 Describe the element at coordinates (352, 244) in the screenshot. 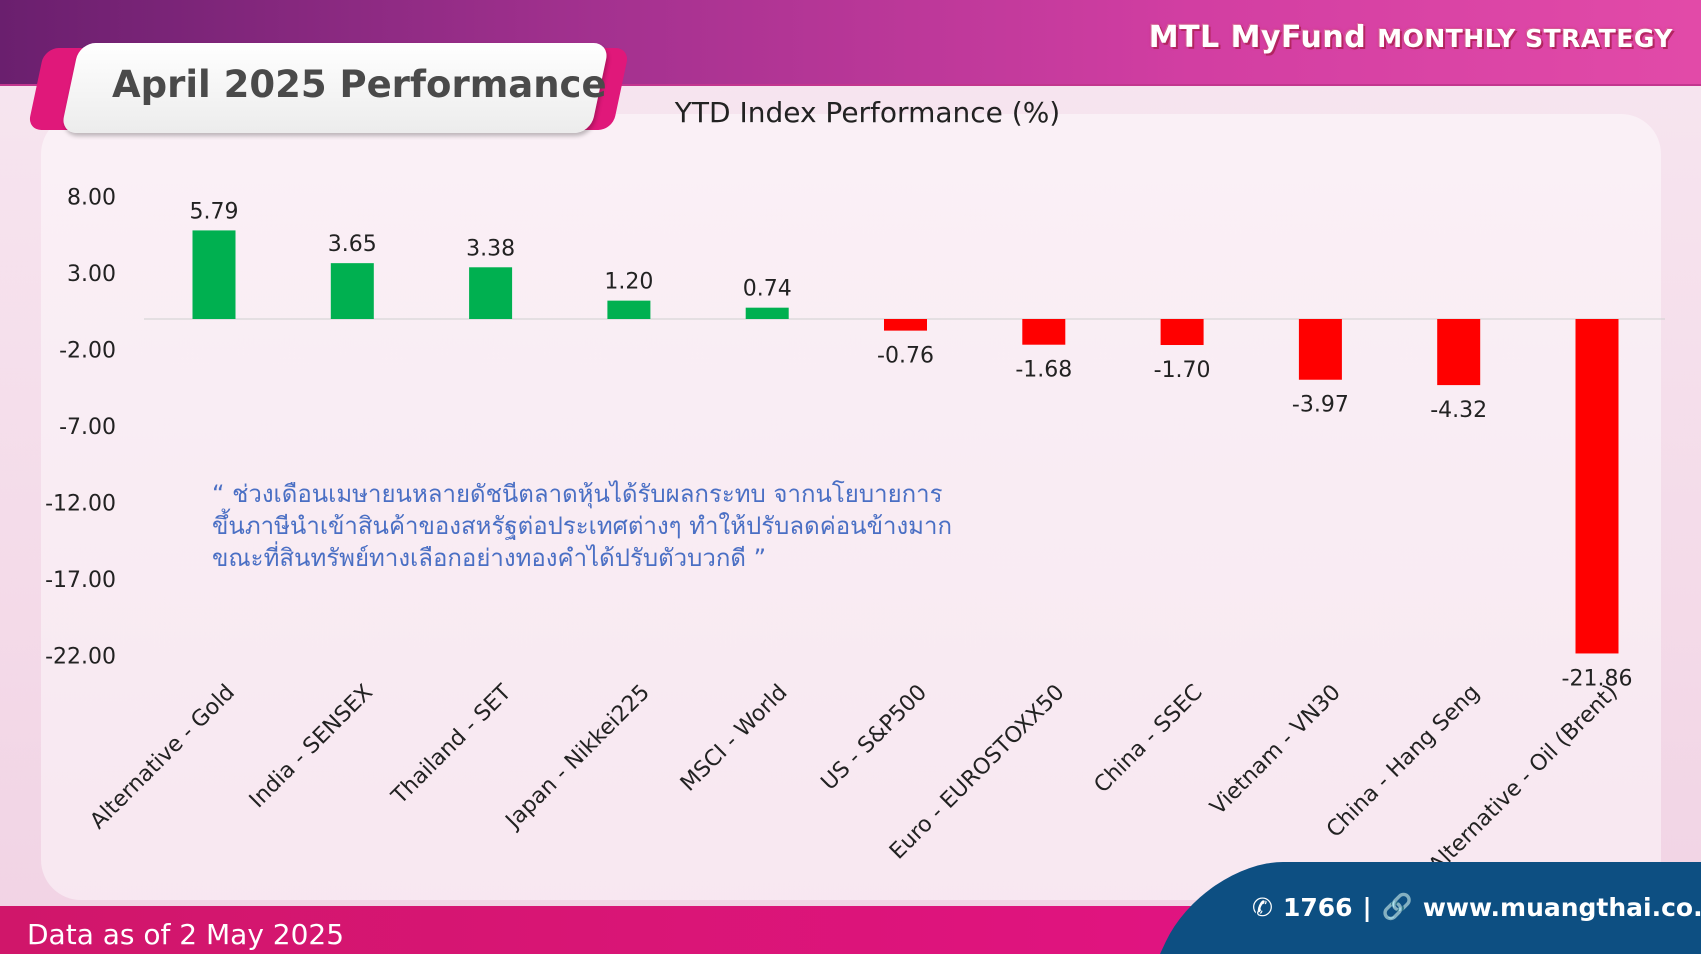

I see `value-label: 3.65` at that location.